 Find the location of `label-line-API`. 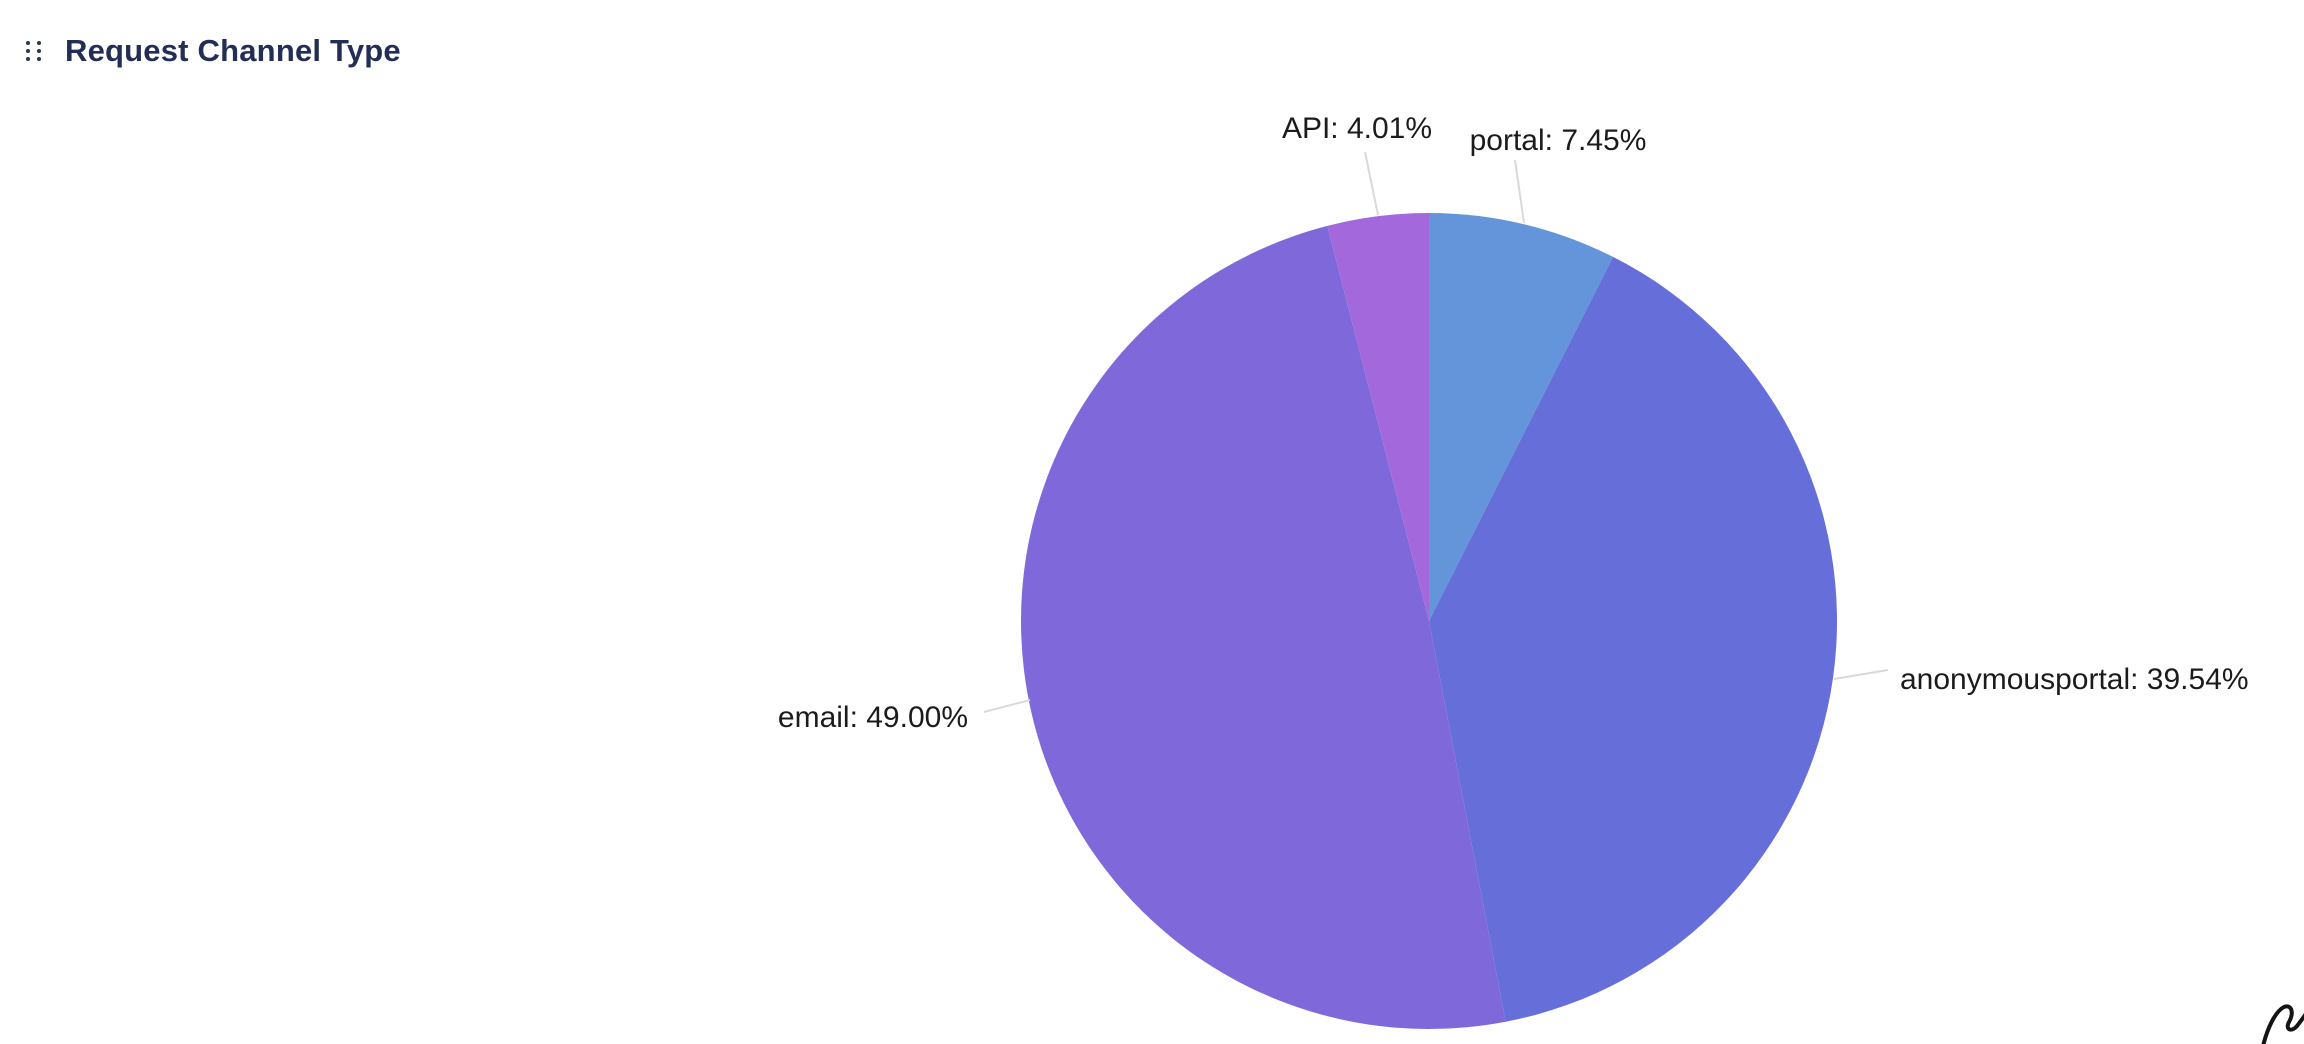

label-line-API is located at coordinates (1371, 183).